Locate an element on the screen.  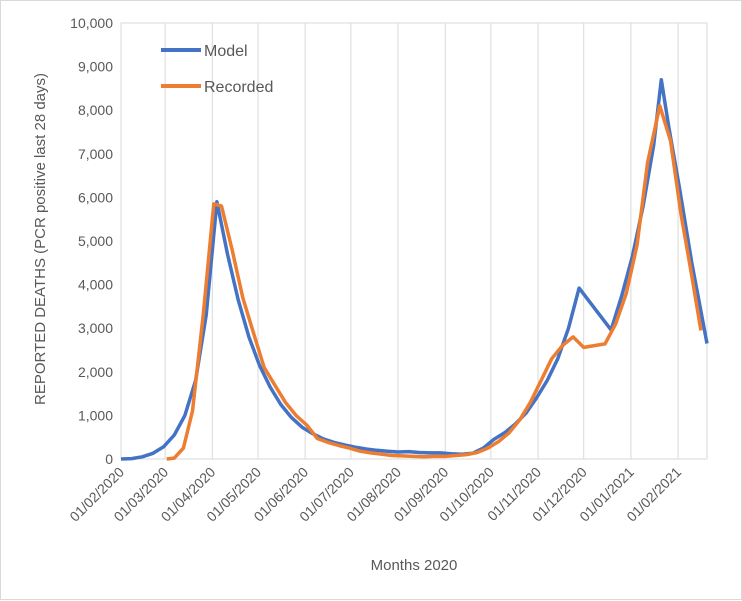
y-tick-label: 6,000 is located at coordinates (95, 197).